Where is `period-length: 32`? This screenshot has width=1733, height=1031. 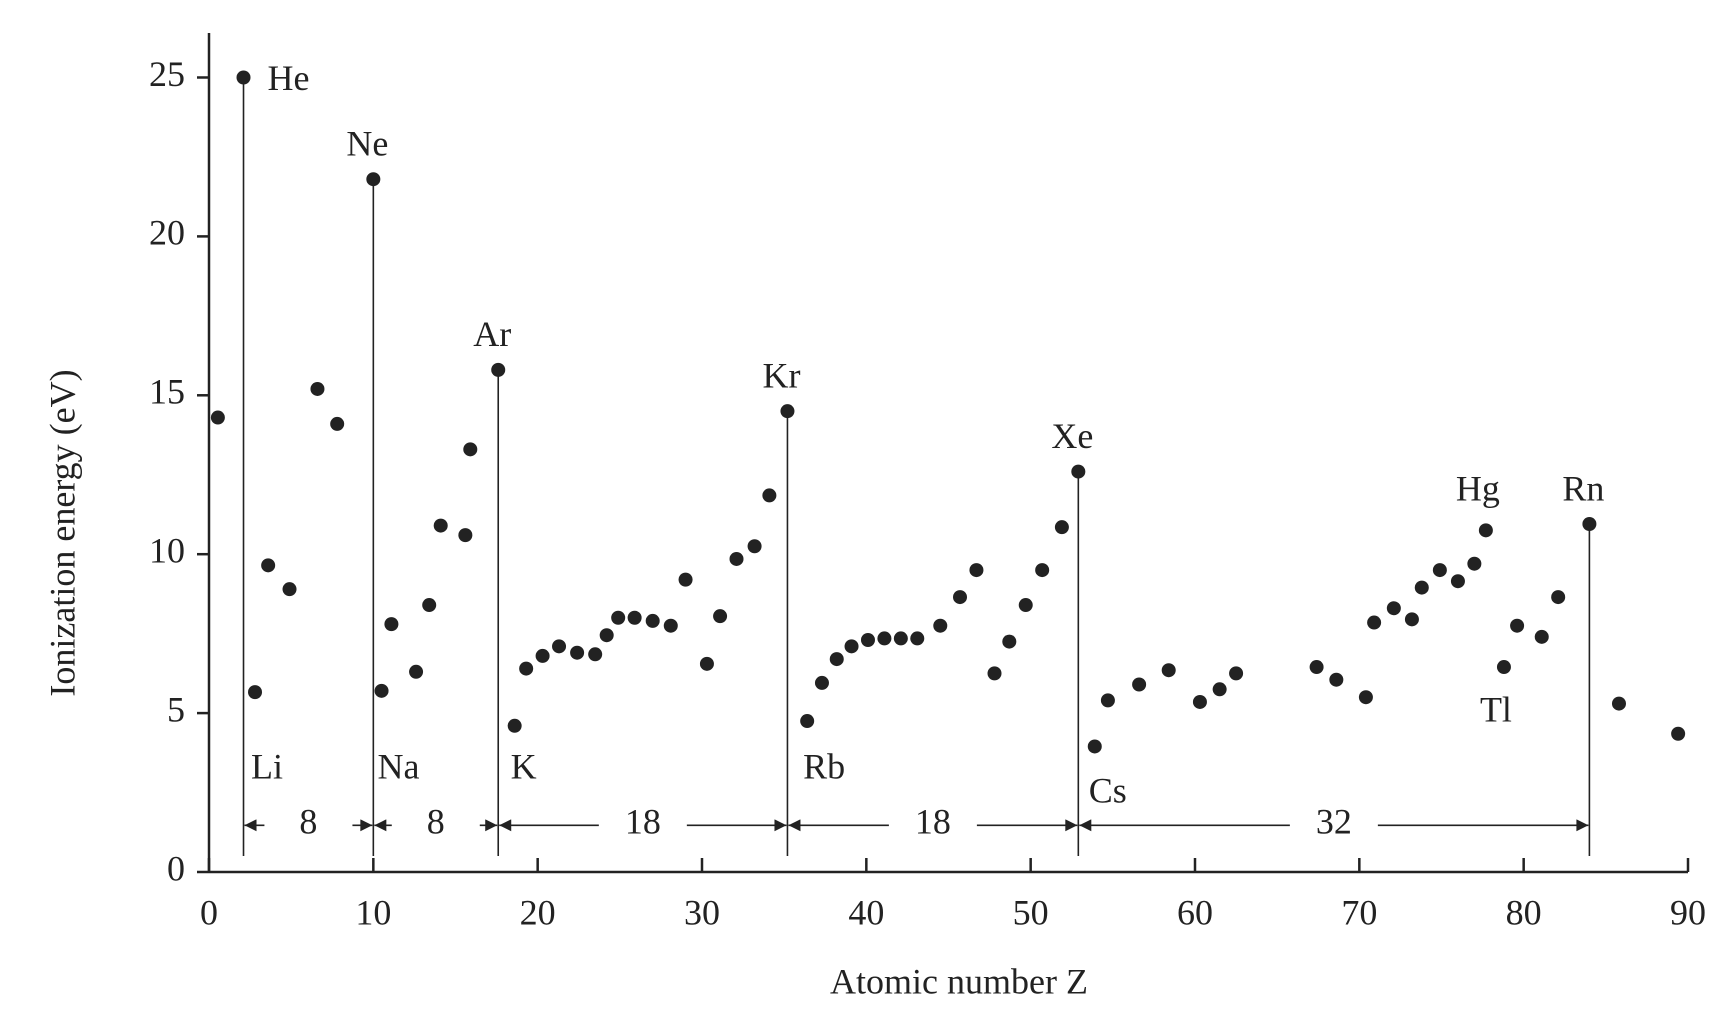
period-length: 32 is located at coordinates (1334, 822).